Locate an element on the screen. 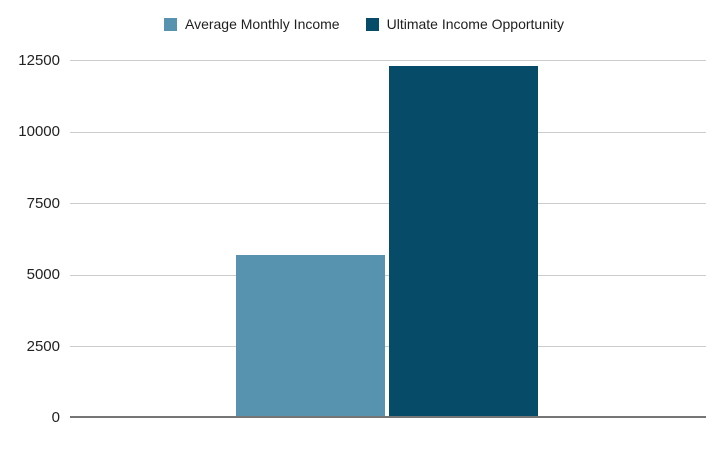  y-tick-0: 0 is located at coordinates (55, 417).